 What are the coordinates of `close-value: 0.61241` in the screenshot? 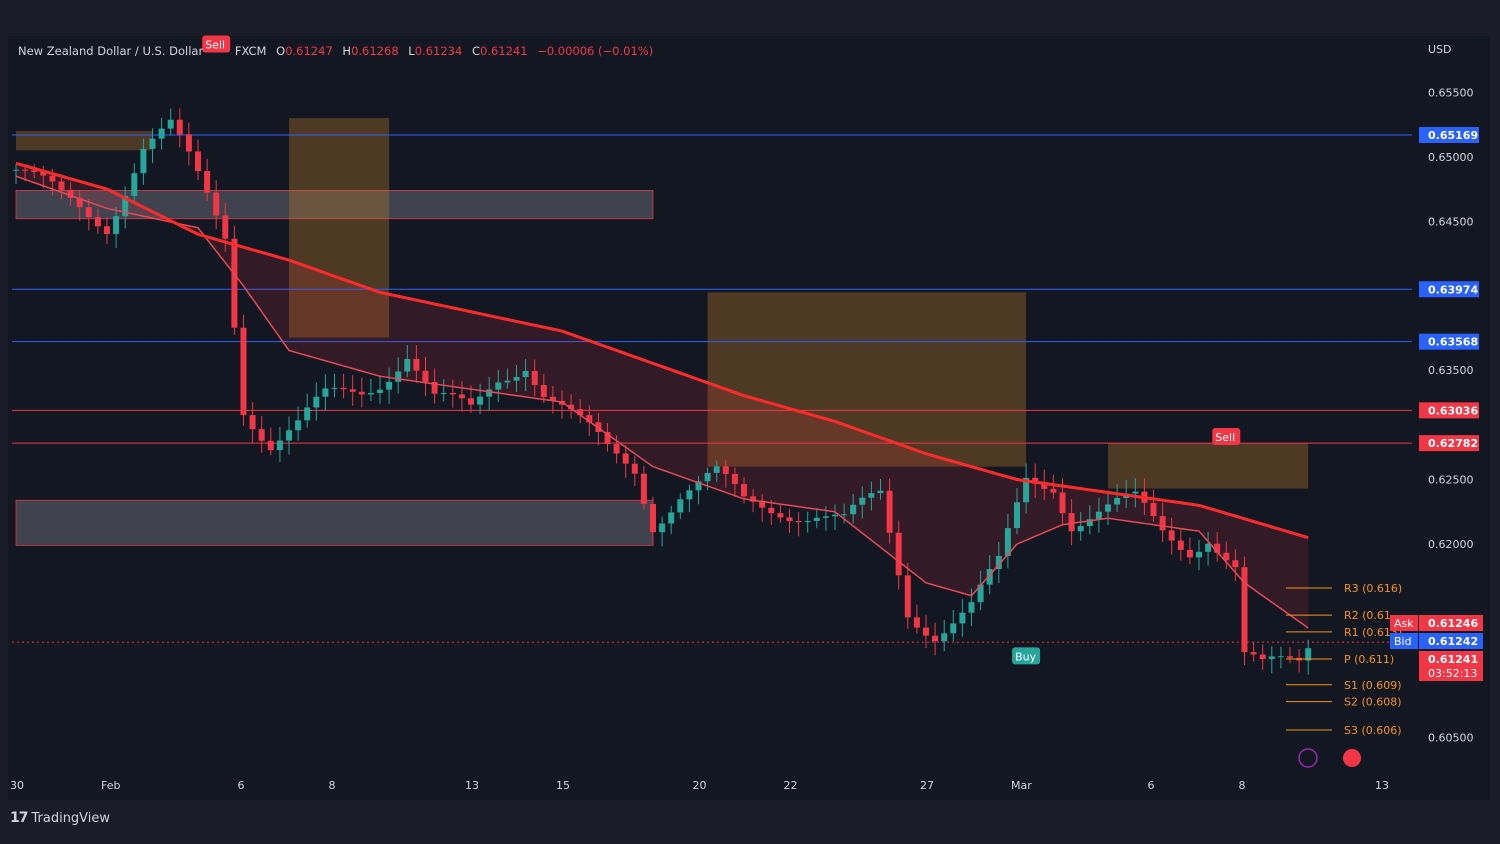 It's located at (503, 51).